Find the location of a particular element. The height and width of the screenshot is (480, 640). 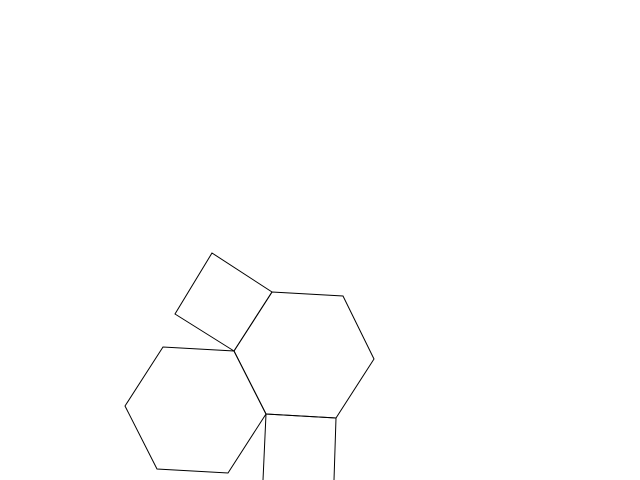

square-top-left is located at coordinates (223, 302).